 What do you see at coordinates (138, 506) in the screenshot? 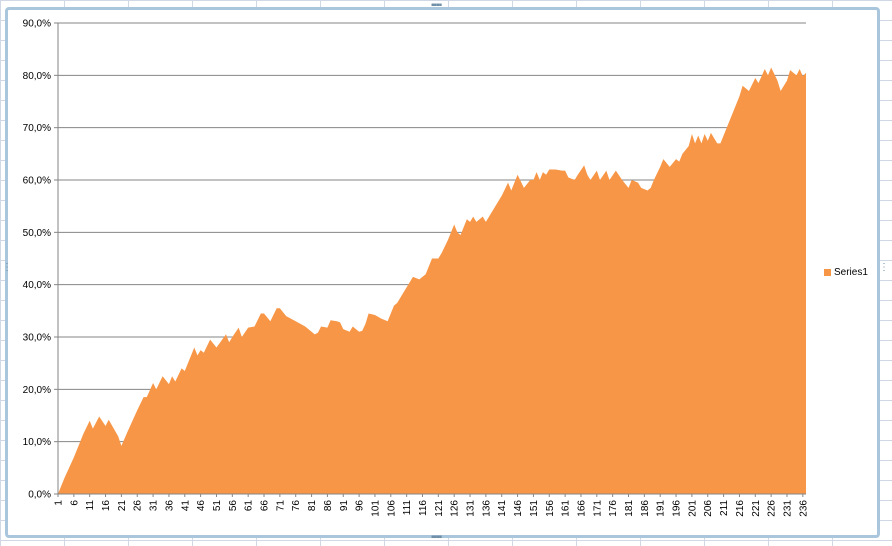
I see `x-tick-label-5: 26` at bounding box center [138, 506].